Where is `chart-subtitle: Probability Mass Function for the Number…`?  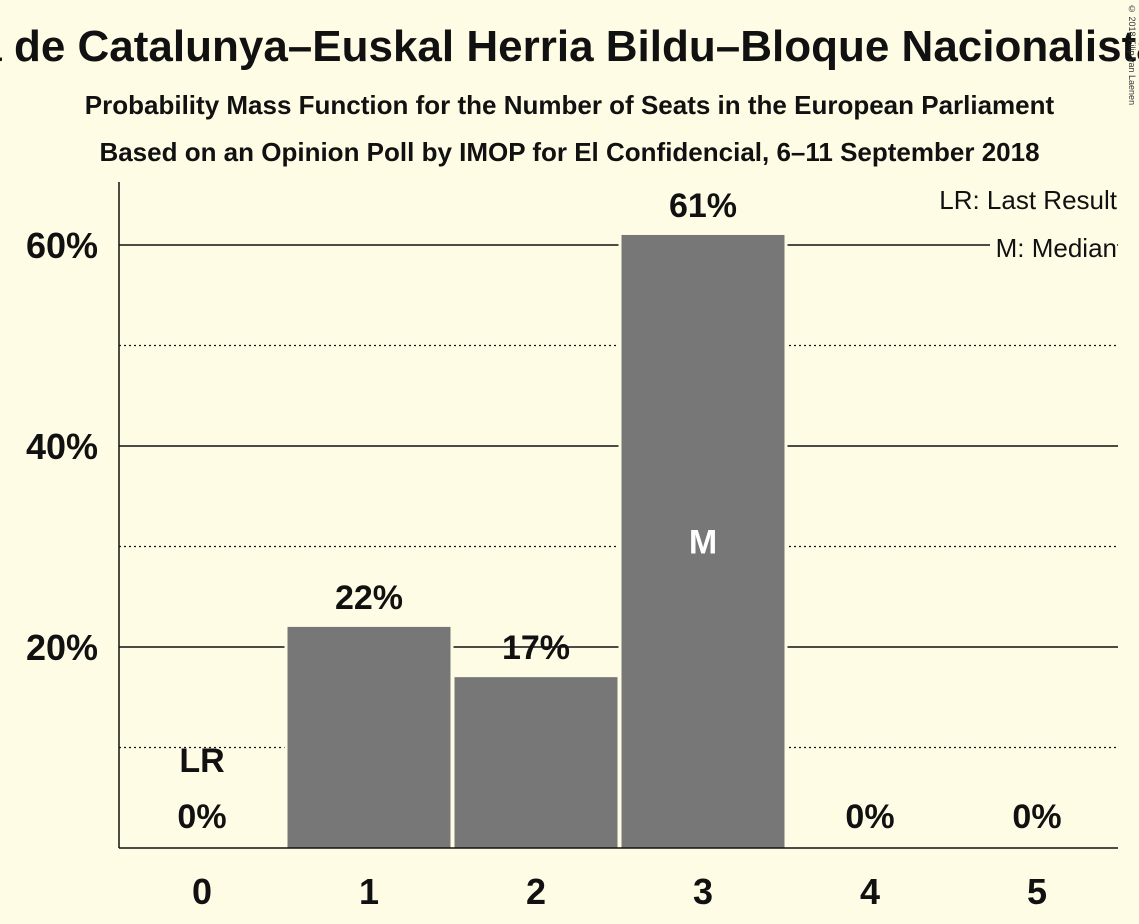 chart-subtitle: Probability Mass Function for the Number… is located at coordinates (569, 105).